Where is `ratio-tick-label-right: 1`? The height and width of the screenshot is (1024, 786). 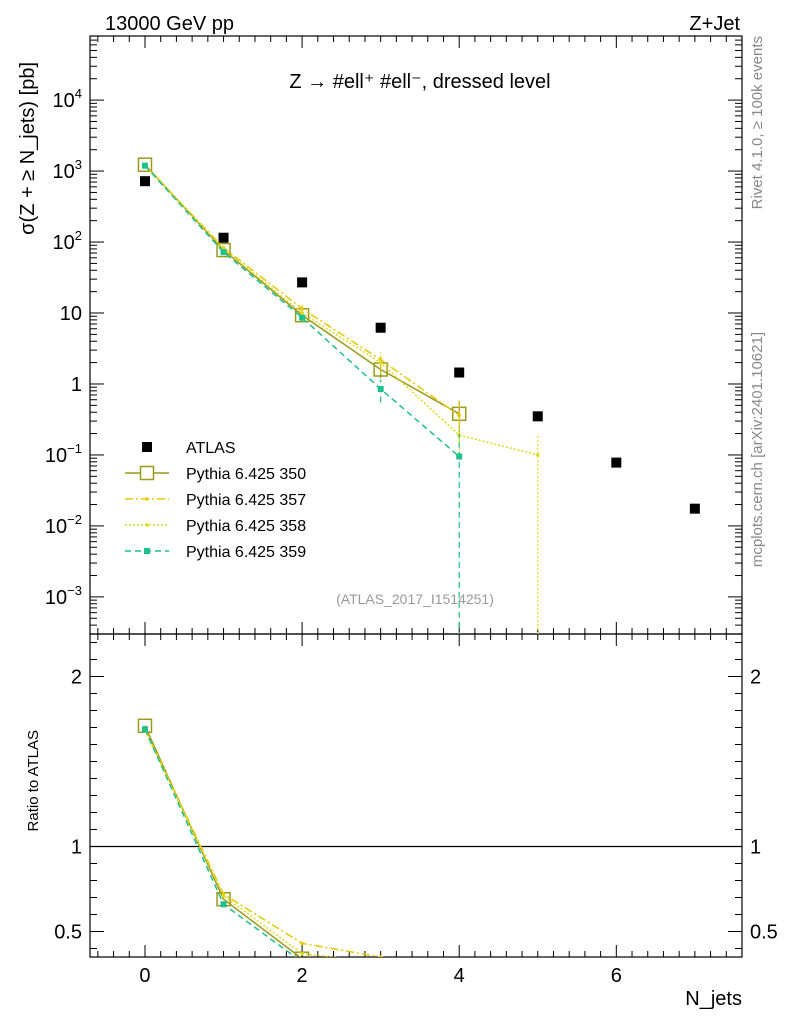 ratio-tick-label-right: 1 is located at coordinates (755, 848).